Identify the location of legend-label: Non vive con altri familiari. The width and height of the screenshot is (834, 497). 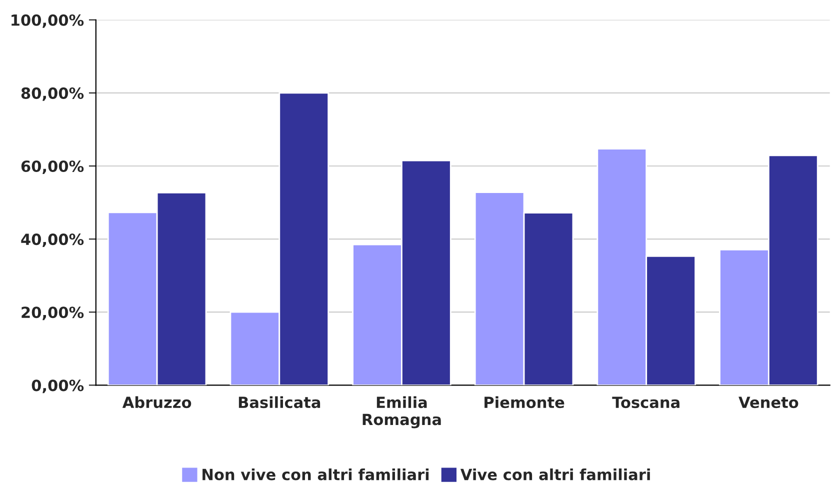
(315, 474).